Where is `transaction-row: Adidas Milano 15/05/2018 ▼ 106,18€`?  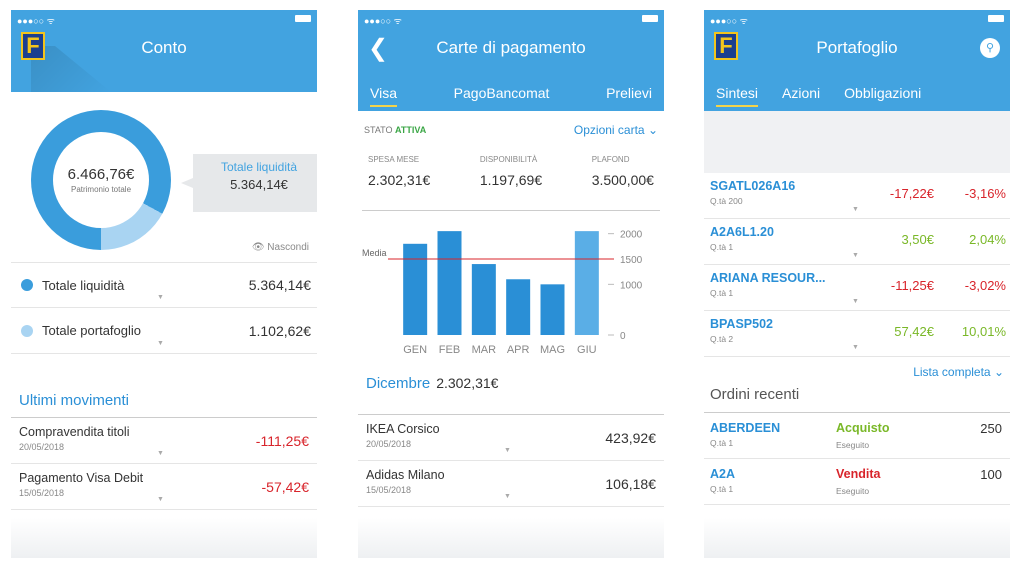
transaction-row: Adidas Milano 15/05/2018 ▼ 106,18€ is located at coordinates (511, 484).